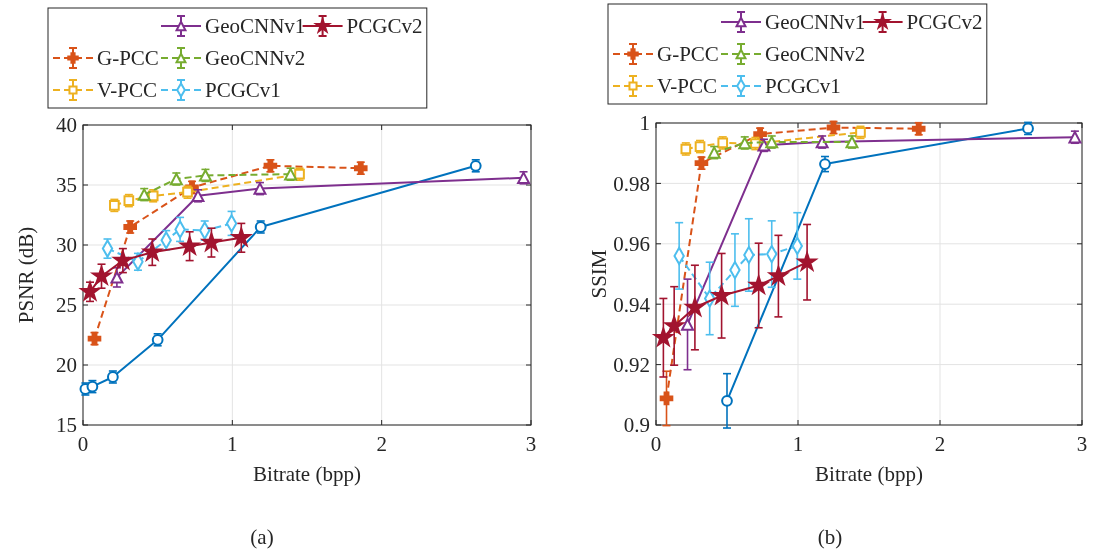  Describe the element at coordinates (66, 185) in the screenshot. I see `y-tick-label: 35` at that location.